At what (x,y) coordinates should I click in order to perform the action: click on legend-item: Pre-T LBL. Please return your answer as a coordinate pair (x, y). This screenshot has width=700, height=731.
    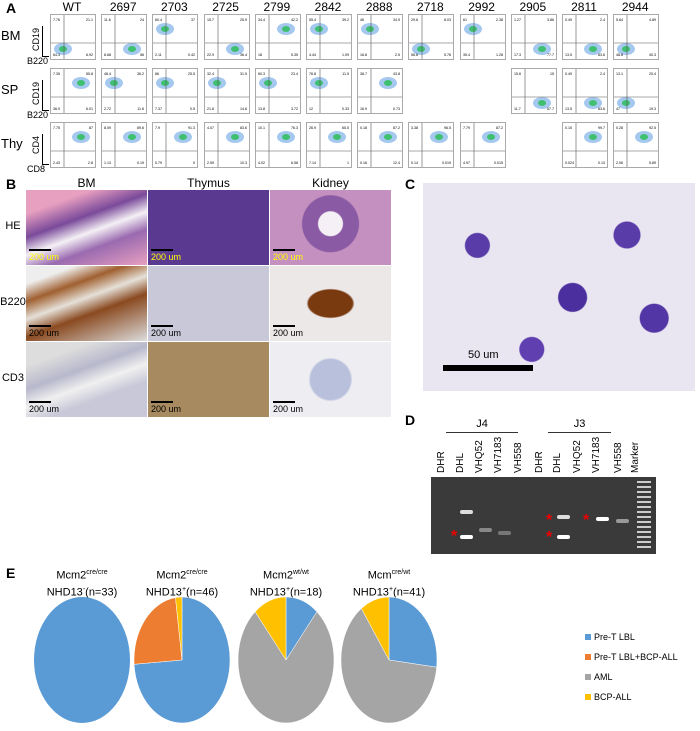
    Looking at the image, I should click on (631, 637).